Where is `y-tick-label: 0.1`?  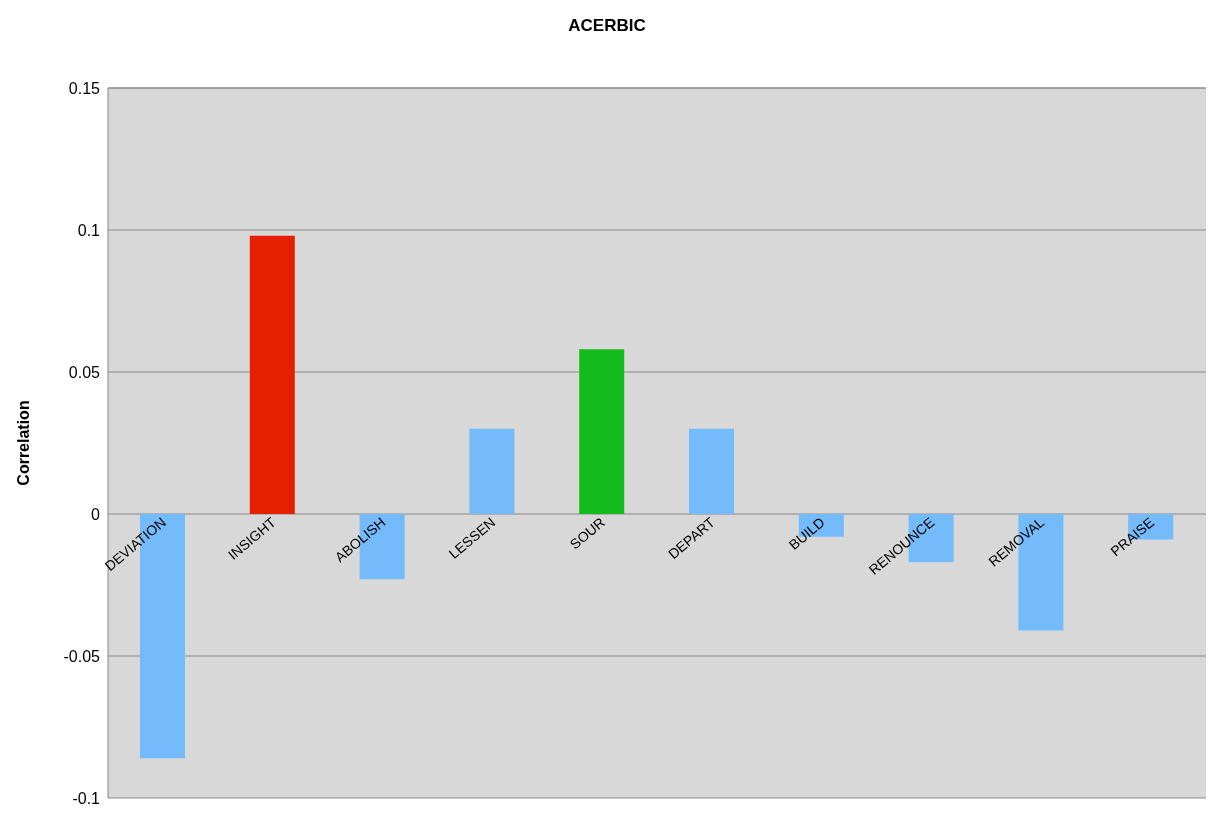
y-tick-label: 0.1 is located at coordinates (89, 230).